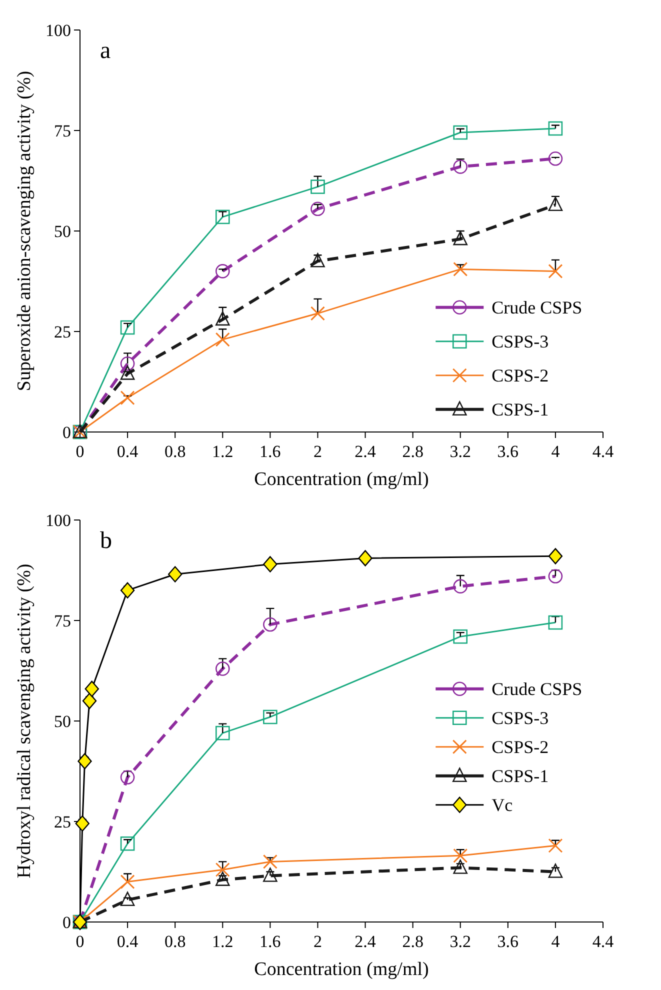  I want to click on annotation: b, so click(106, 541).